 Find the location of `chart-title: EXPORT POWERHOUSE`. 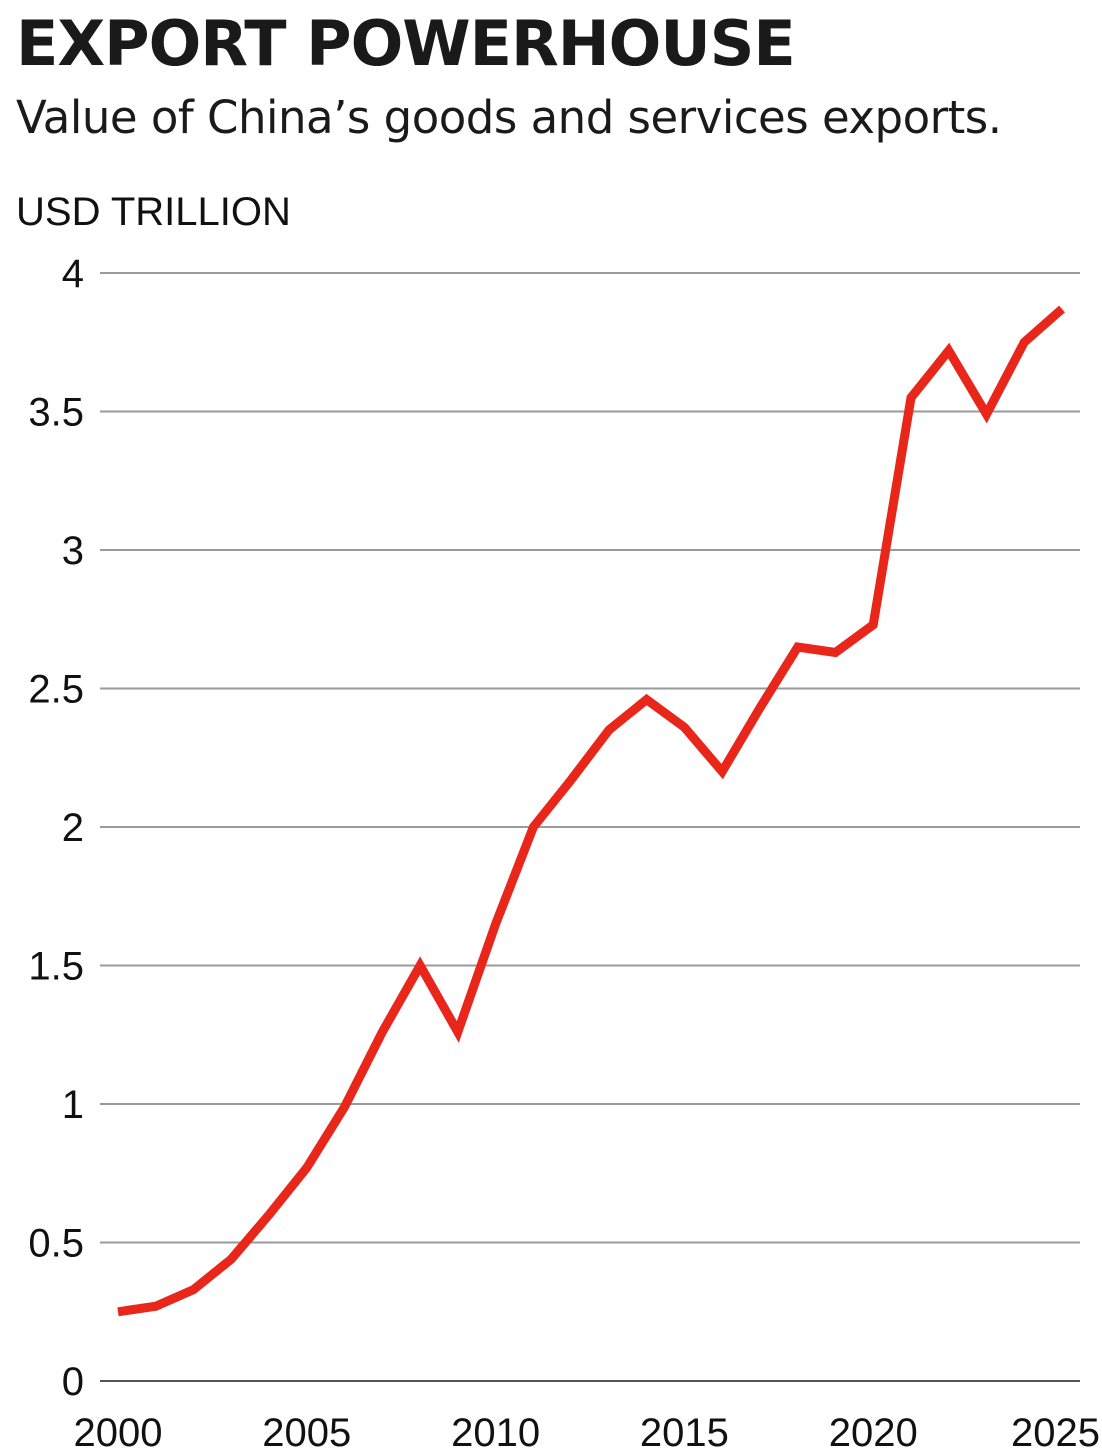

chart-title: EXPORT POWERHOUSE is located at coordinates (406, 43).